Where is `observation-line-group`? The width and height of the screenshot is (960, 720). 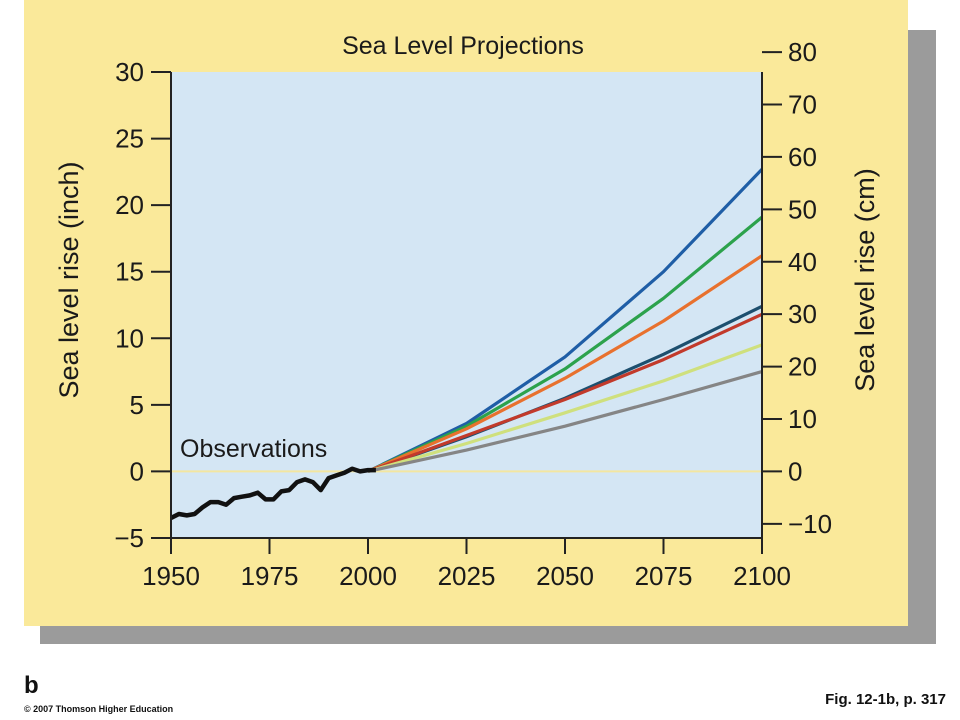
observation-line-group is located at coordinates (272, 493).